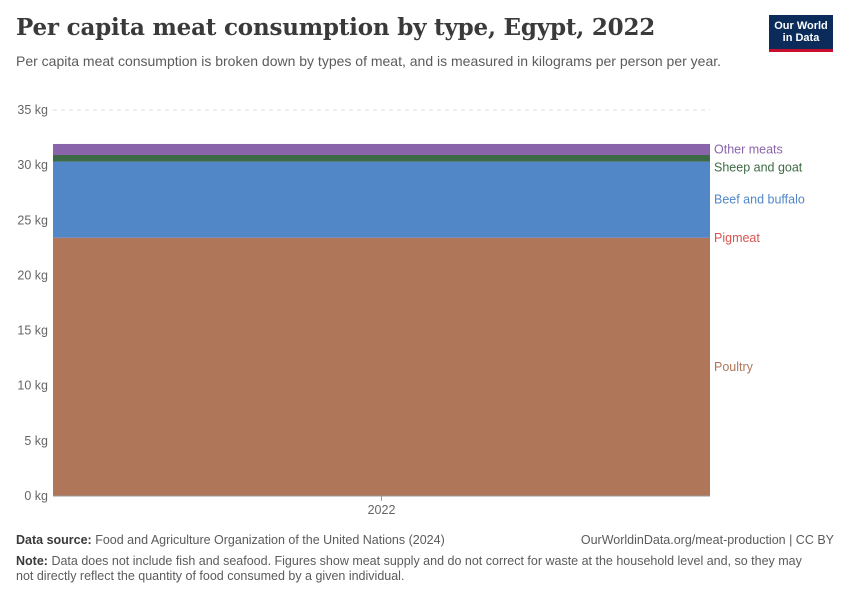 Image resolution: width=850 pixels, height=600 pixels. I want to click on y-tick-label: 30 kg, so click(32, 165).